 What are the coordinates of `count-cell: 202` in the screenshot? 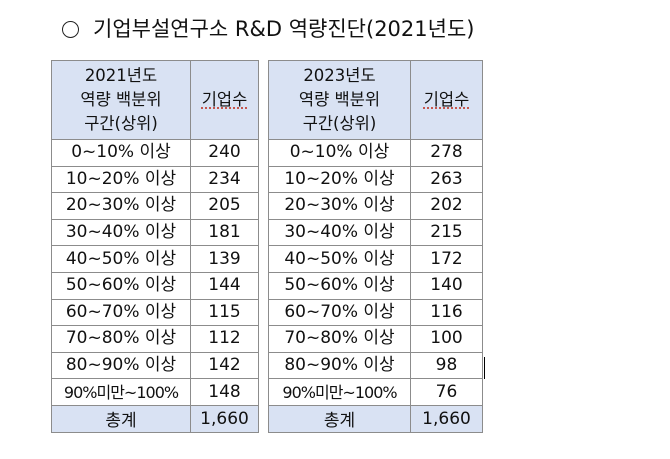 It's located at (446, 206).